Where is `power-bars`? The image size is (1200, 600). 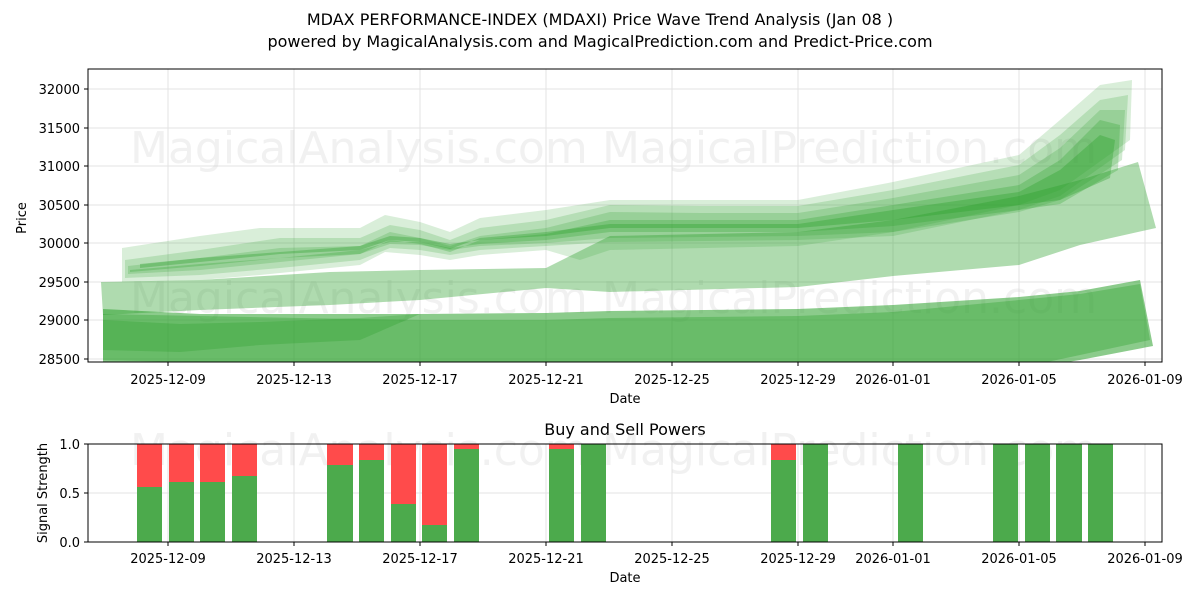
power-bars is located at coordinates (625, 493).